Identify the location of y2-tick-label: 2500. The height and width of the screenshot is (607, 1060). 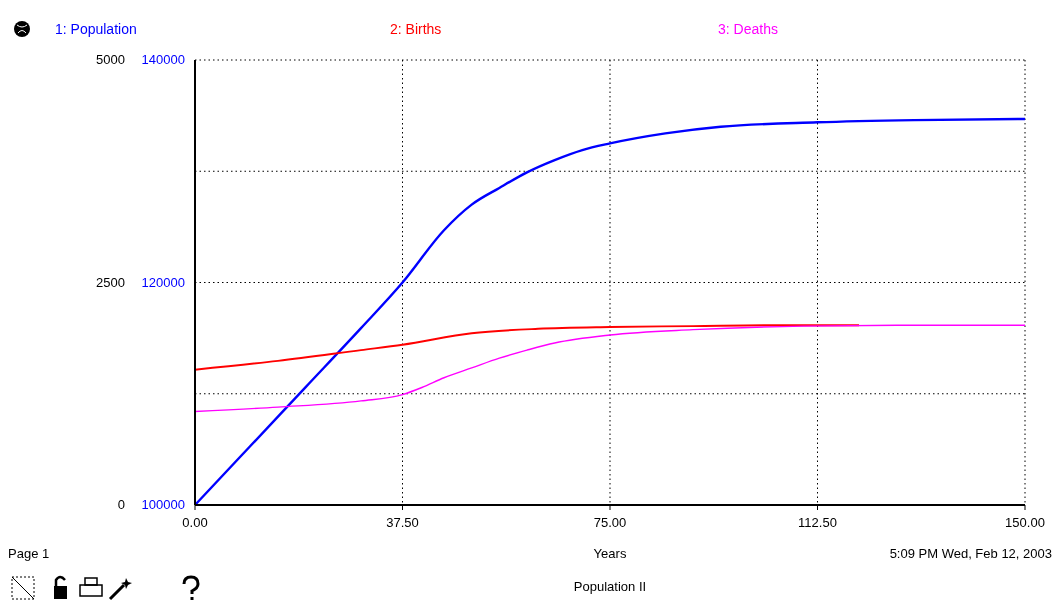
(110, 282).